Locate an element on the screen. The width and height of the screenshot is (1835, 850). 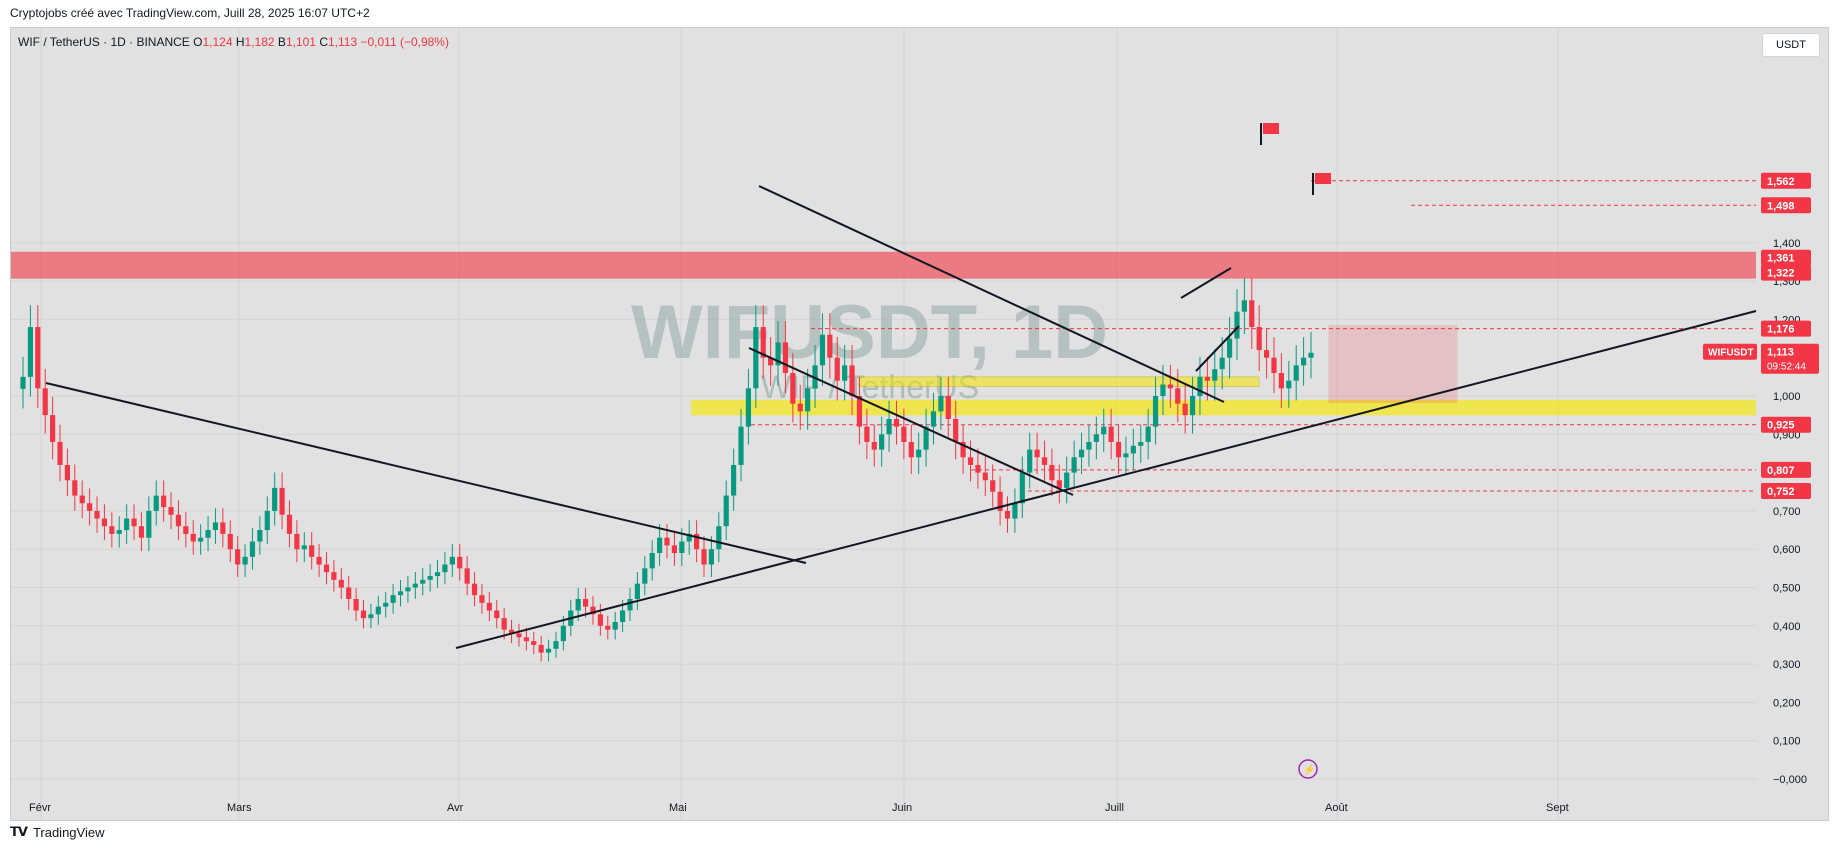
x-axis-label-5: Juill is located at coordinates (1114, 808).